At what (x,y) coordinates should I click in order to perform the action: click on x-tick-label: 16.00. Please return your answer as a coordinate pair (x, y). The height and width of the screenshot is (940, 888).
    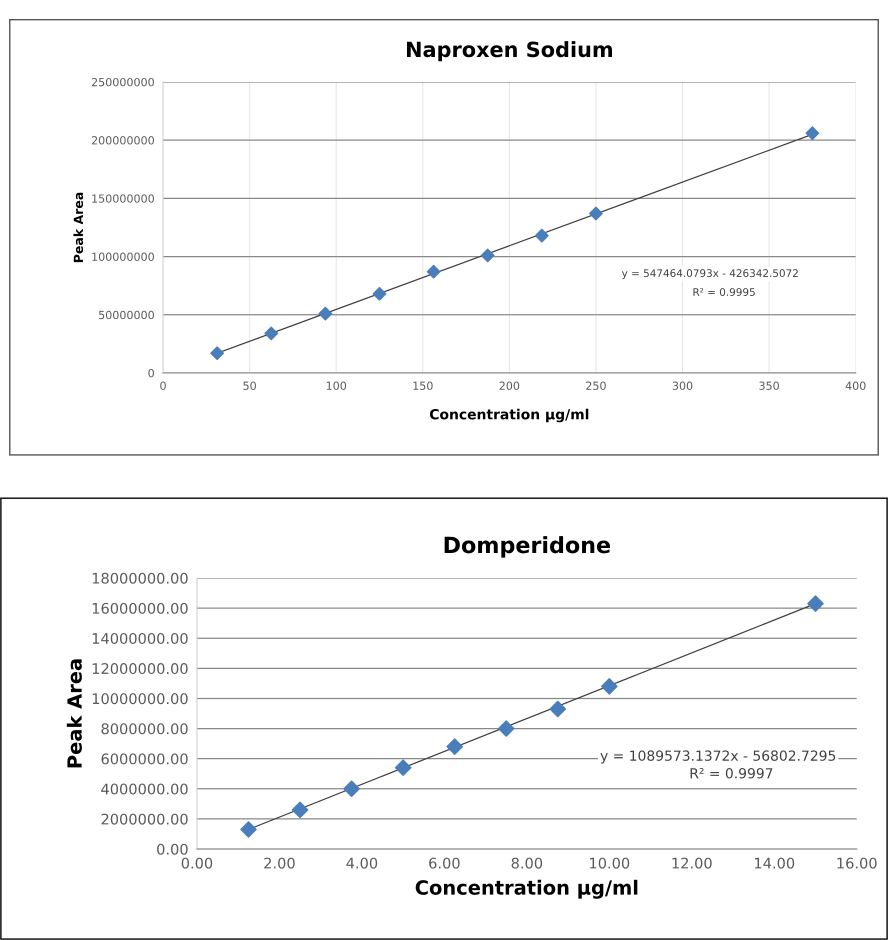
    Looking at the image, I should click on (857, 863).